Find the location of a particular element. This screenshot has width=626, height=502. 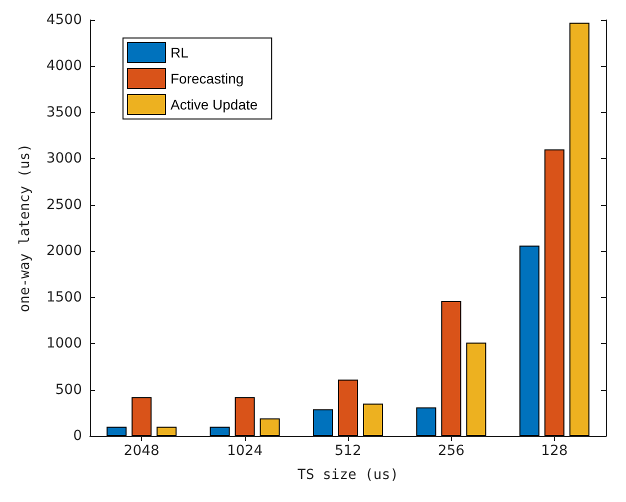

legend-label: RL is located at coordinates (179, 52).